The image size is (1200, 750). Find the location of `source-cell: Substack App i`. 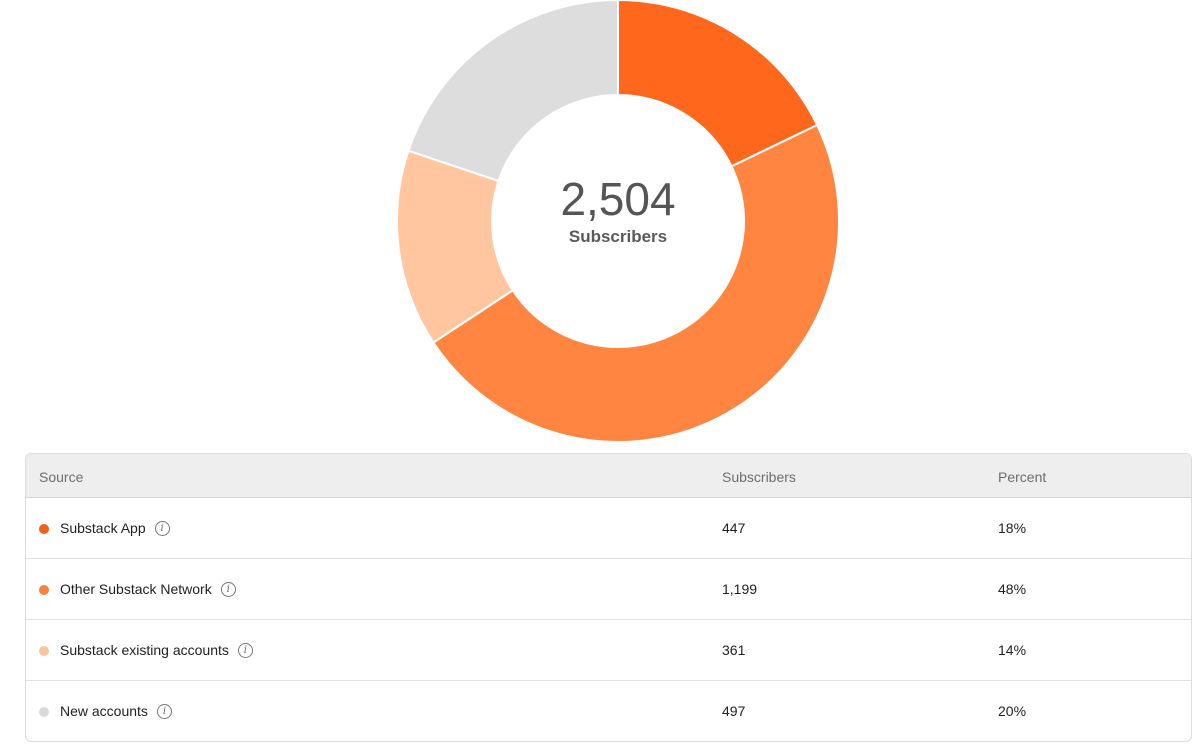

source-cell: Substack App i is located at coordinates (115, 528).